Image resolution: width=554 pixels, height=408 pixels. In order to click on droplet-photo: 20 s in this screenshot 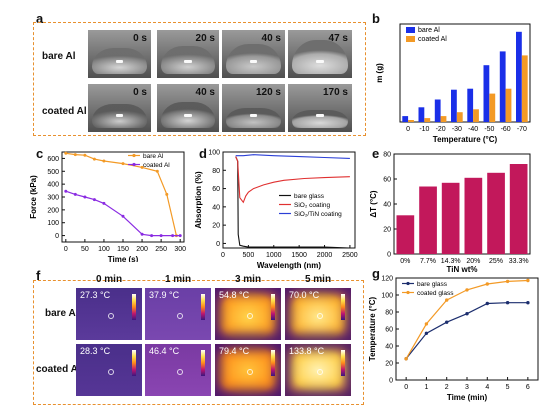, I will do `click(188, 54)`.